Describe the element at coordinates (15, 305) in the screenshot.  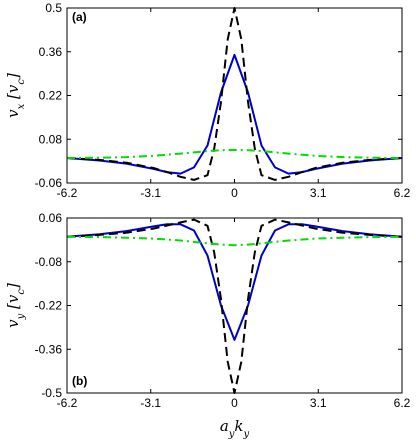
I see `panel-b-y-axis-label: vy [vc]` at that location.